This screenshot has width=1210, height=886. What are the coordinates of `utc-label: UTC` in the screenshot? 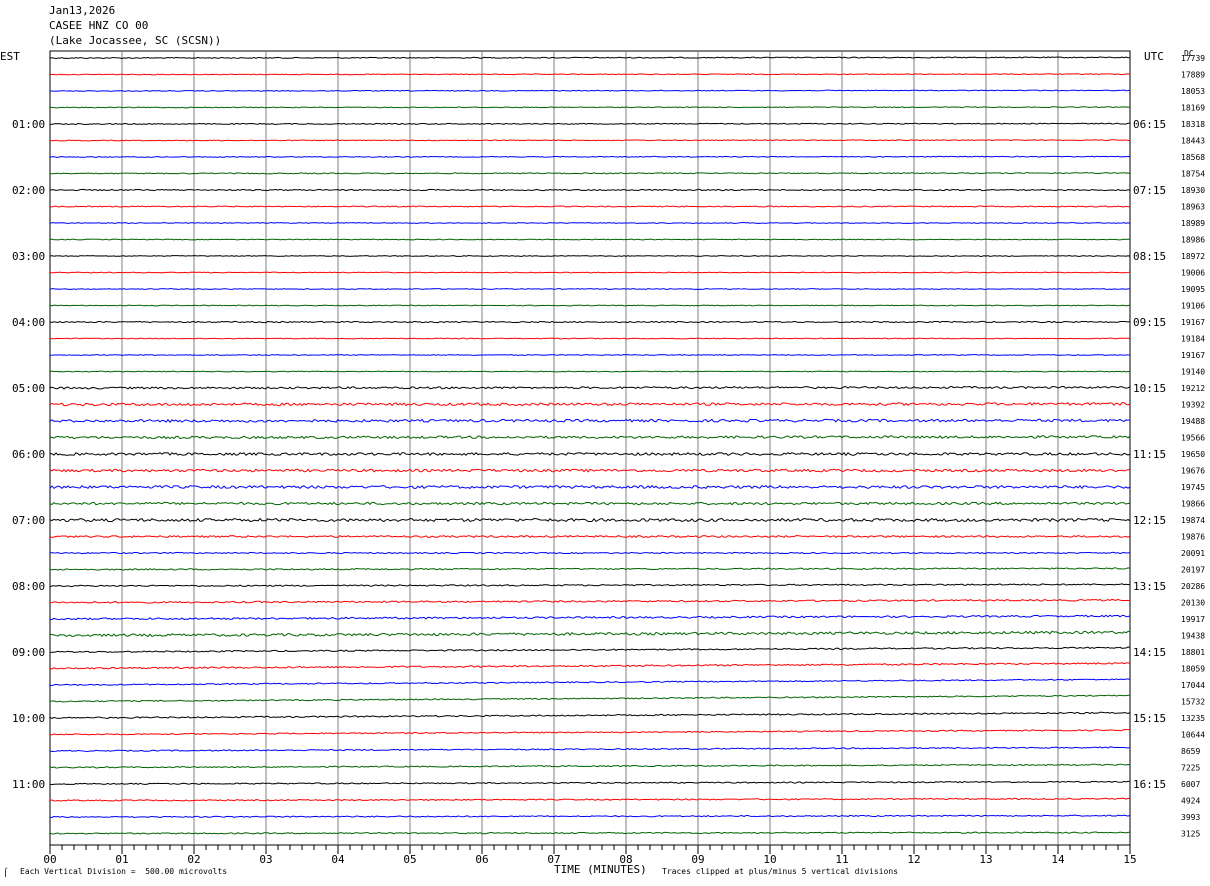 It's located at (1154, 56).